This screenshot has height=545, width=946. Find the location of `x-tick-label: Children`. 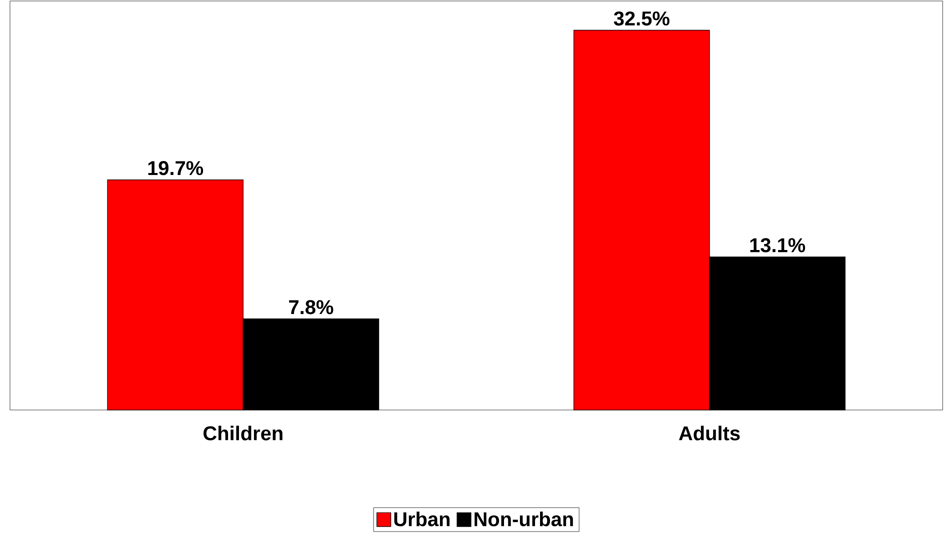

x-tick-label: Children is located at coordinates (243, 433).